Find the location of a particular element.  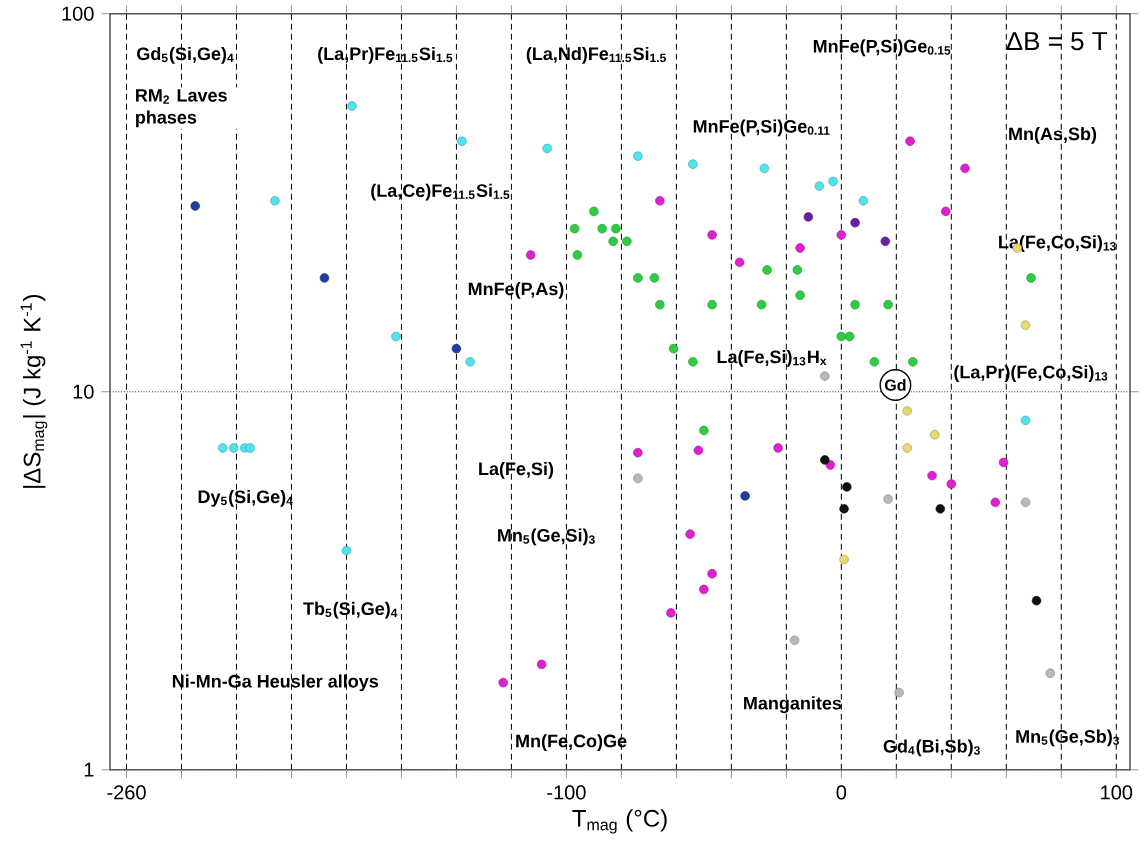

annotation: Mn(As,Sb) is located at coordinates (1053, 135).